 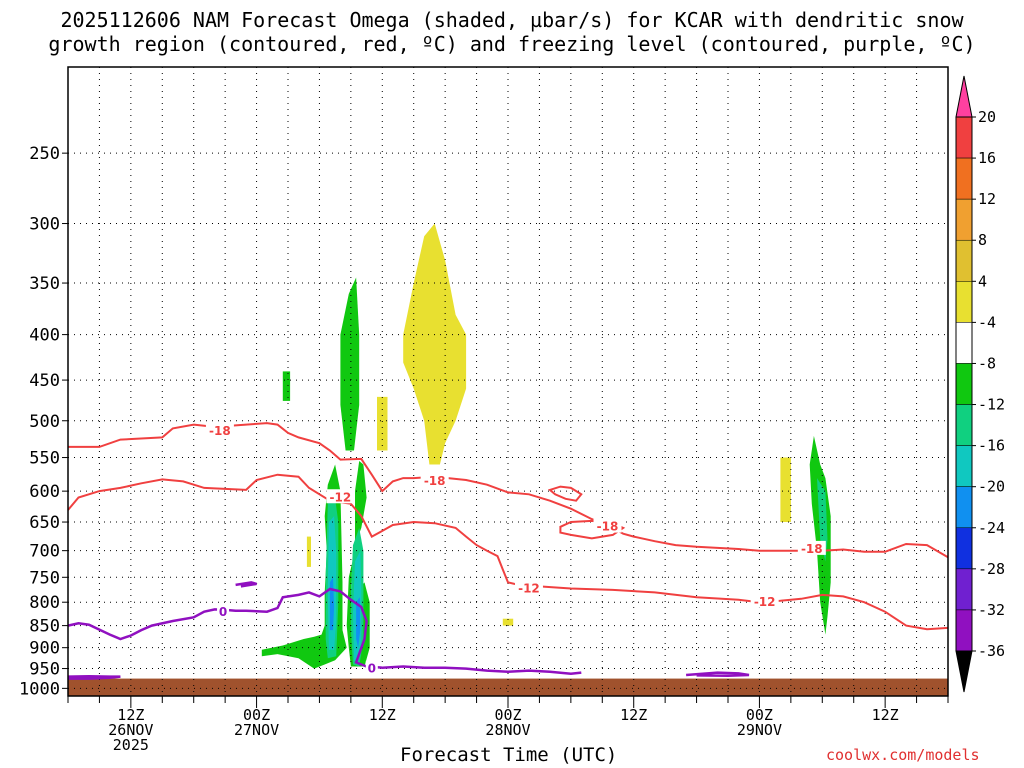 What do you see at coordinates (130, 730) in the screenshot?
I see `x-tick-date: 26NOV` at bounding box center [130, 730].